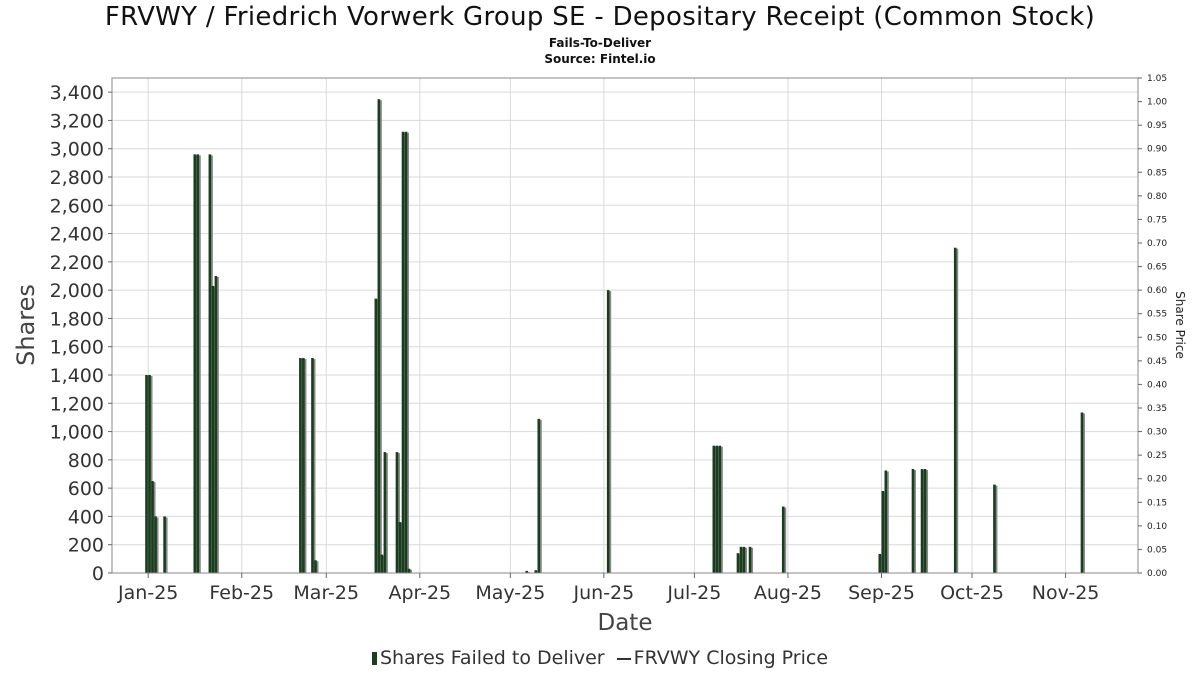  What do you see at coordinates (147, 593) in the screenshot?
I see `x-tick-label: Jan-25` at bounding box center [147, 593].